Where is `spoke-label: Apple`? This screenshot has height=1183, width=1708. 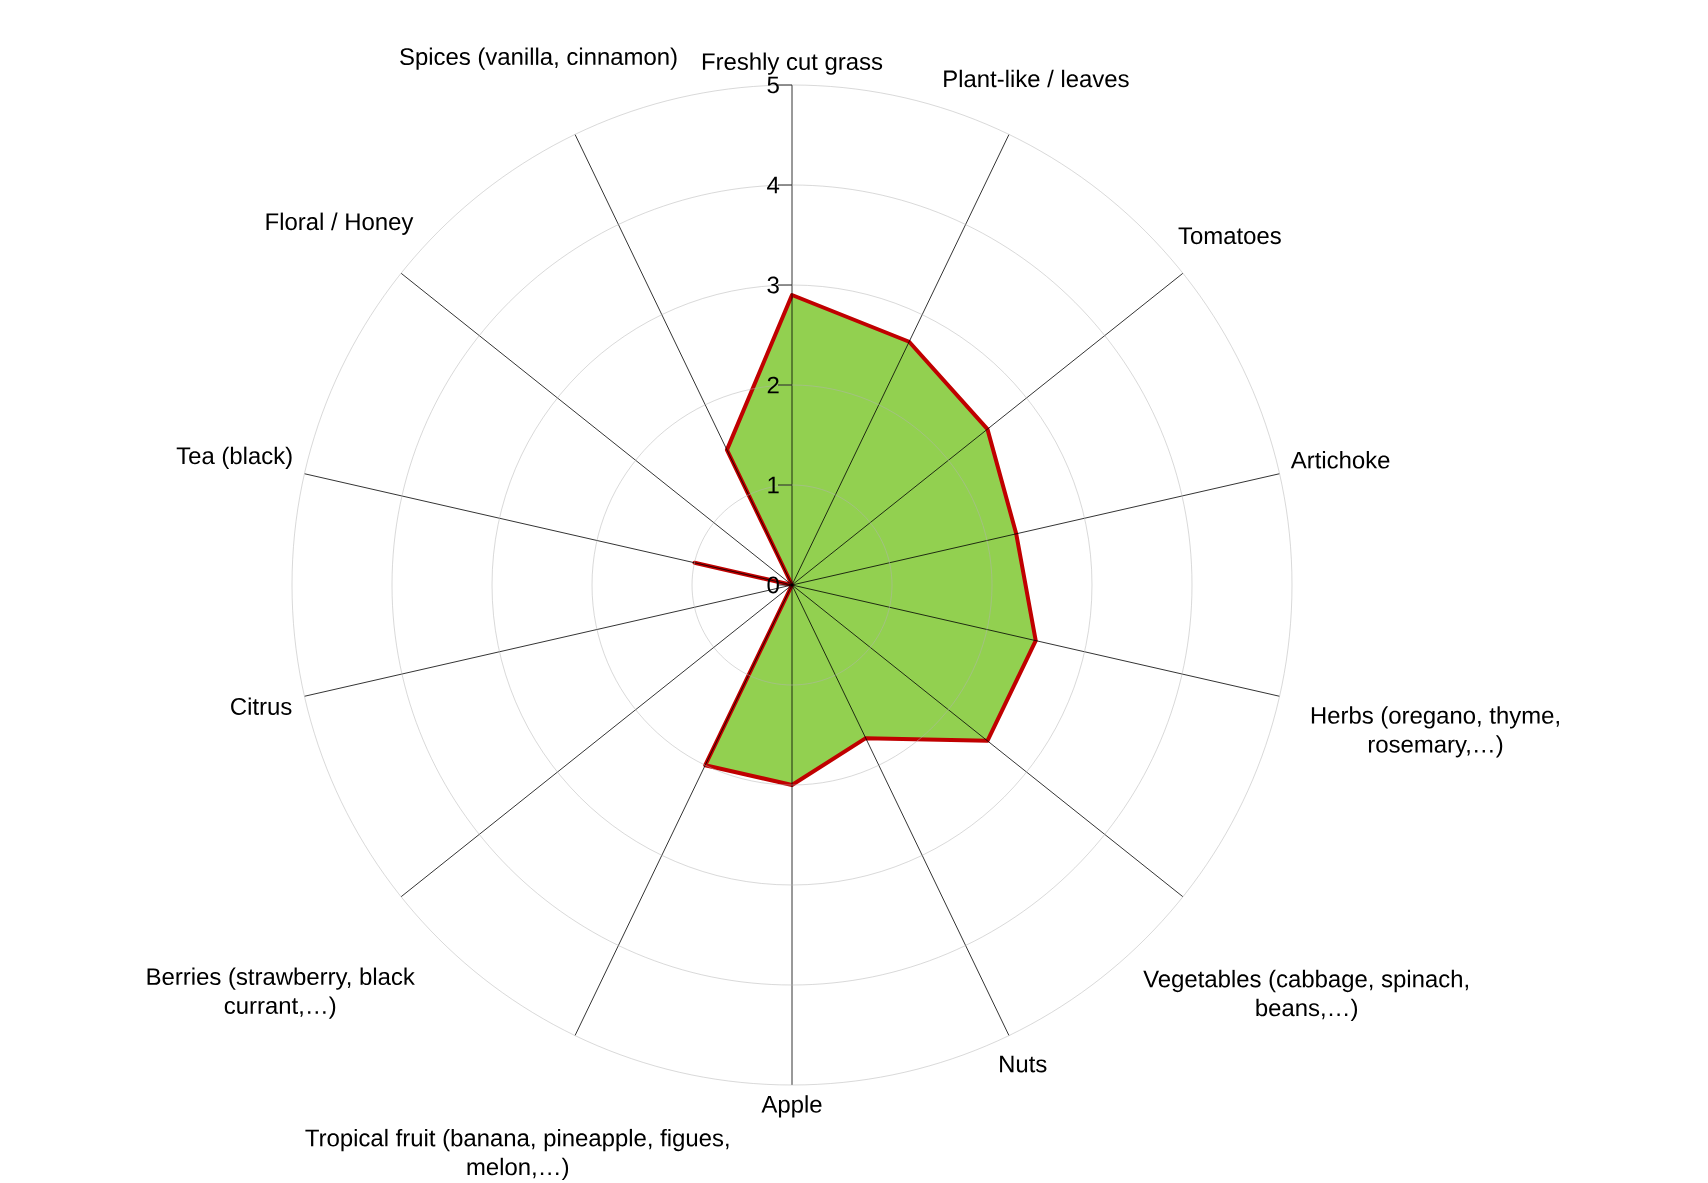
spoke-label: Apple is located at coordinates (791, 1106).